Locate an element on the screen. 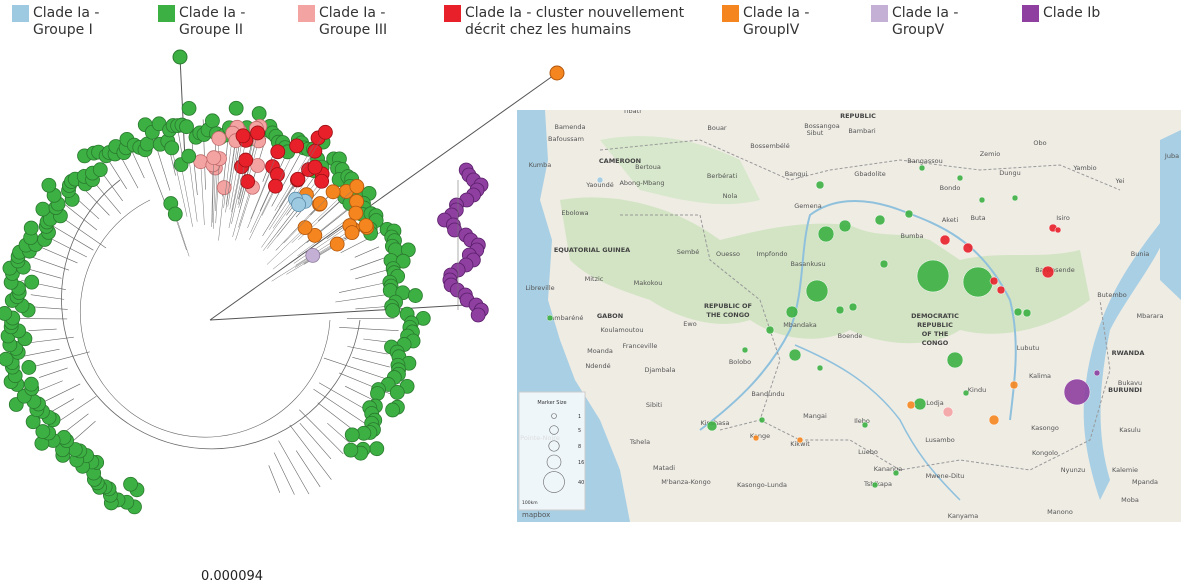  place-label: Bukavu is located at coordinates (1130, 383).